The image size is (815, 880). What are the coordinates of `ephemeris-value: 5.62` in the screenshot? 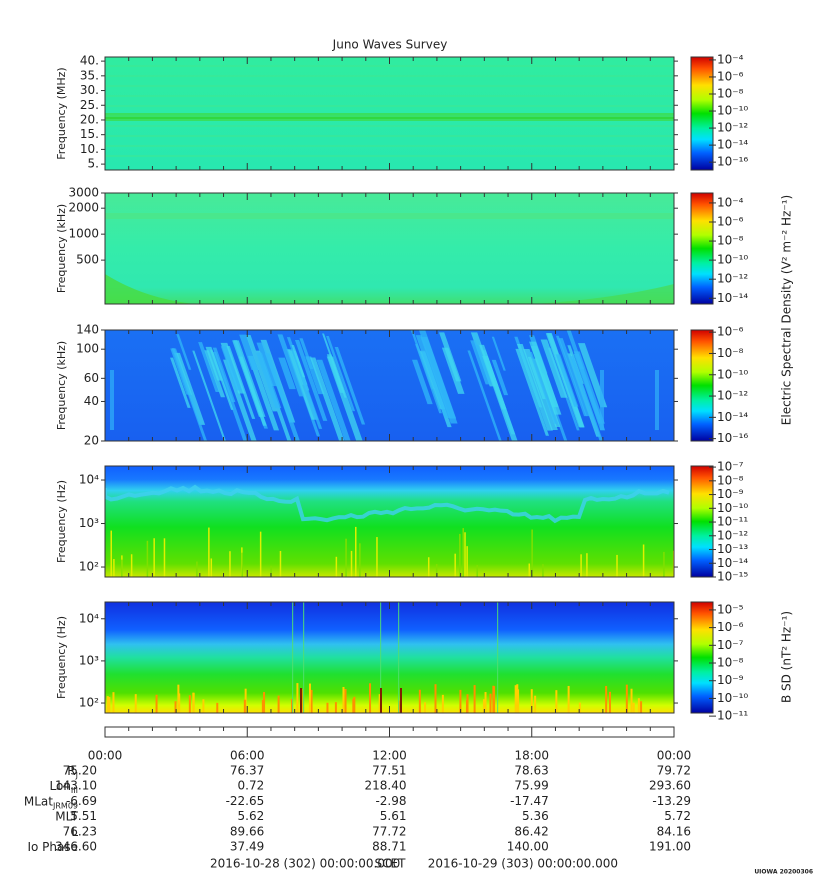 It's located at (251, 816).